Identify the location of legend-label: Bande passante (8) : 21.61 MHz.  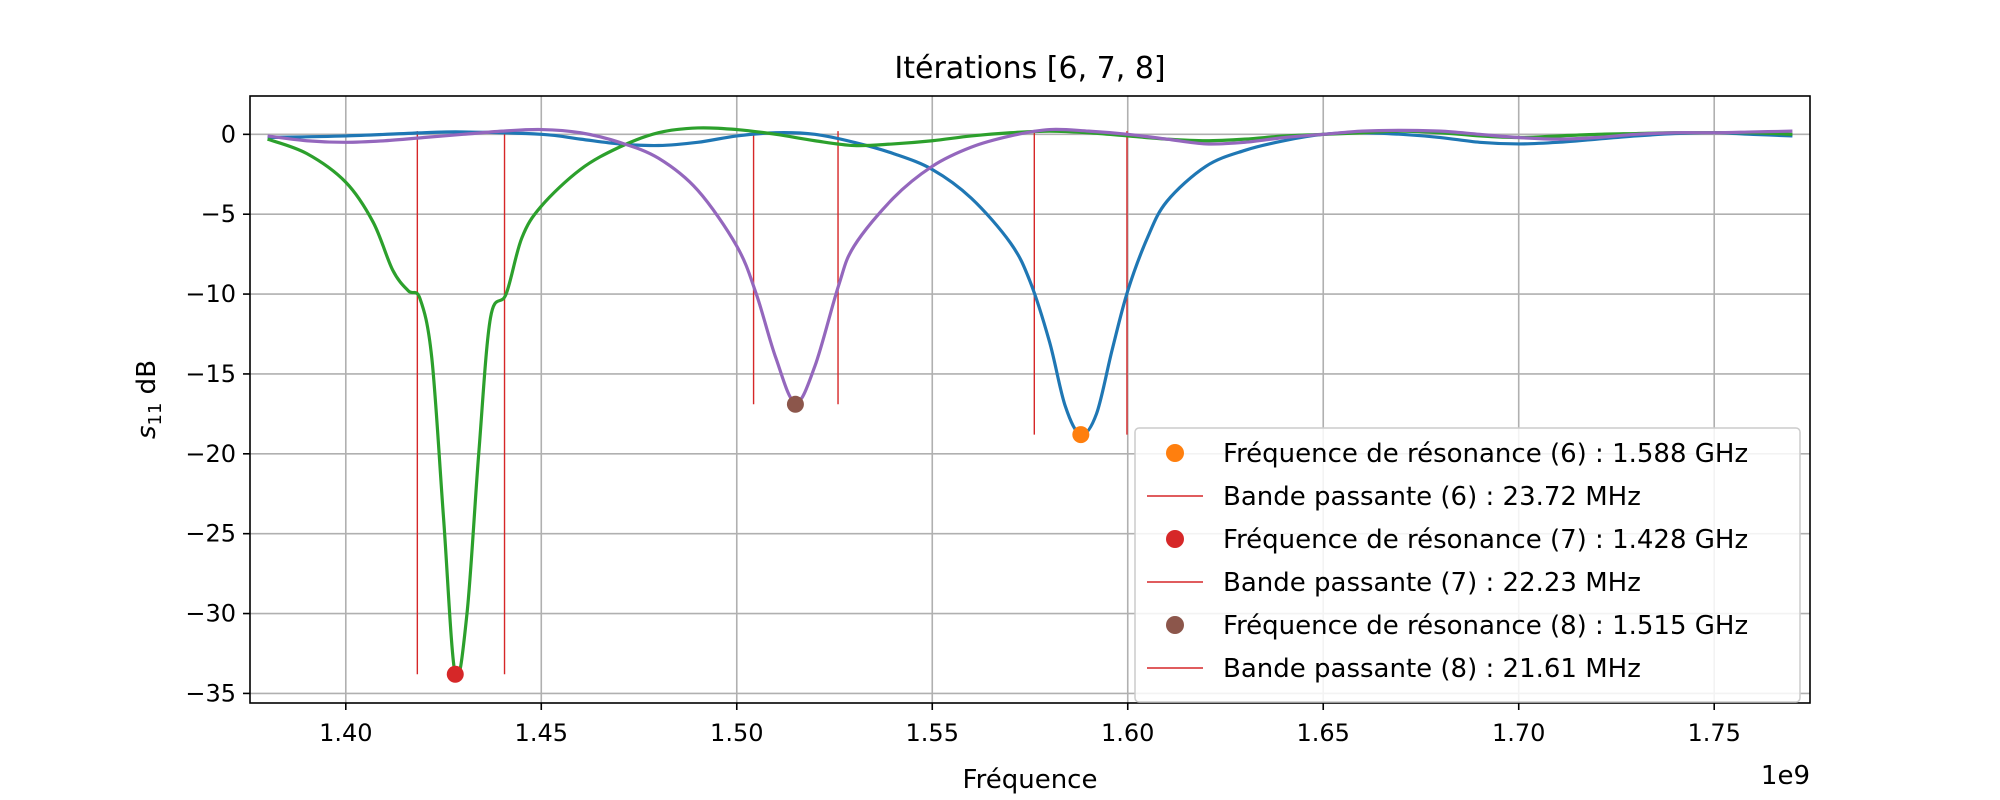
(1432, 669).